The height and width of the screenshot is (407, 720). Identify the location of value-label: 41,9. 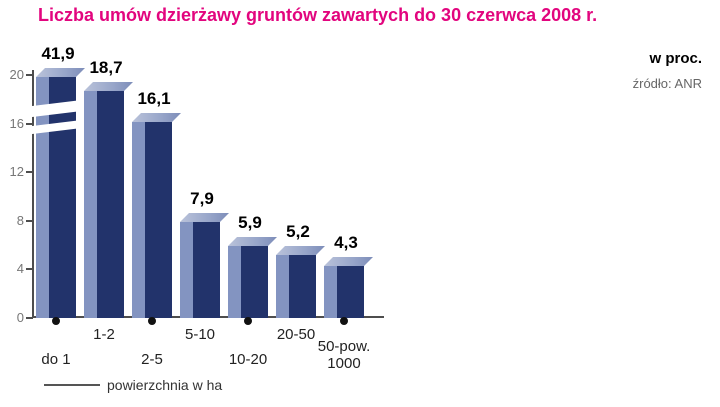
(58, 53).